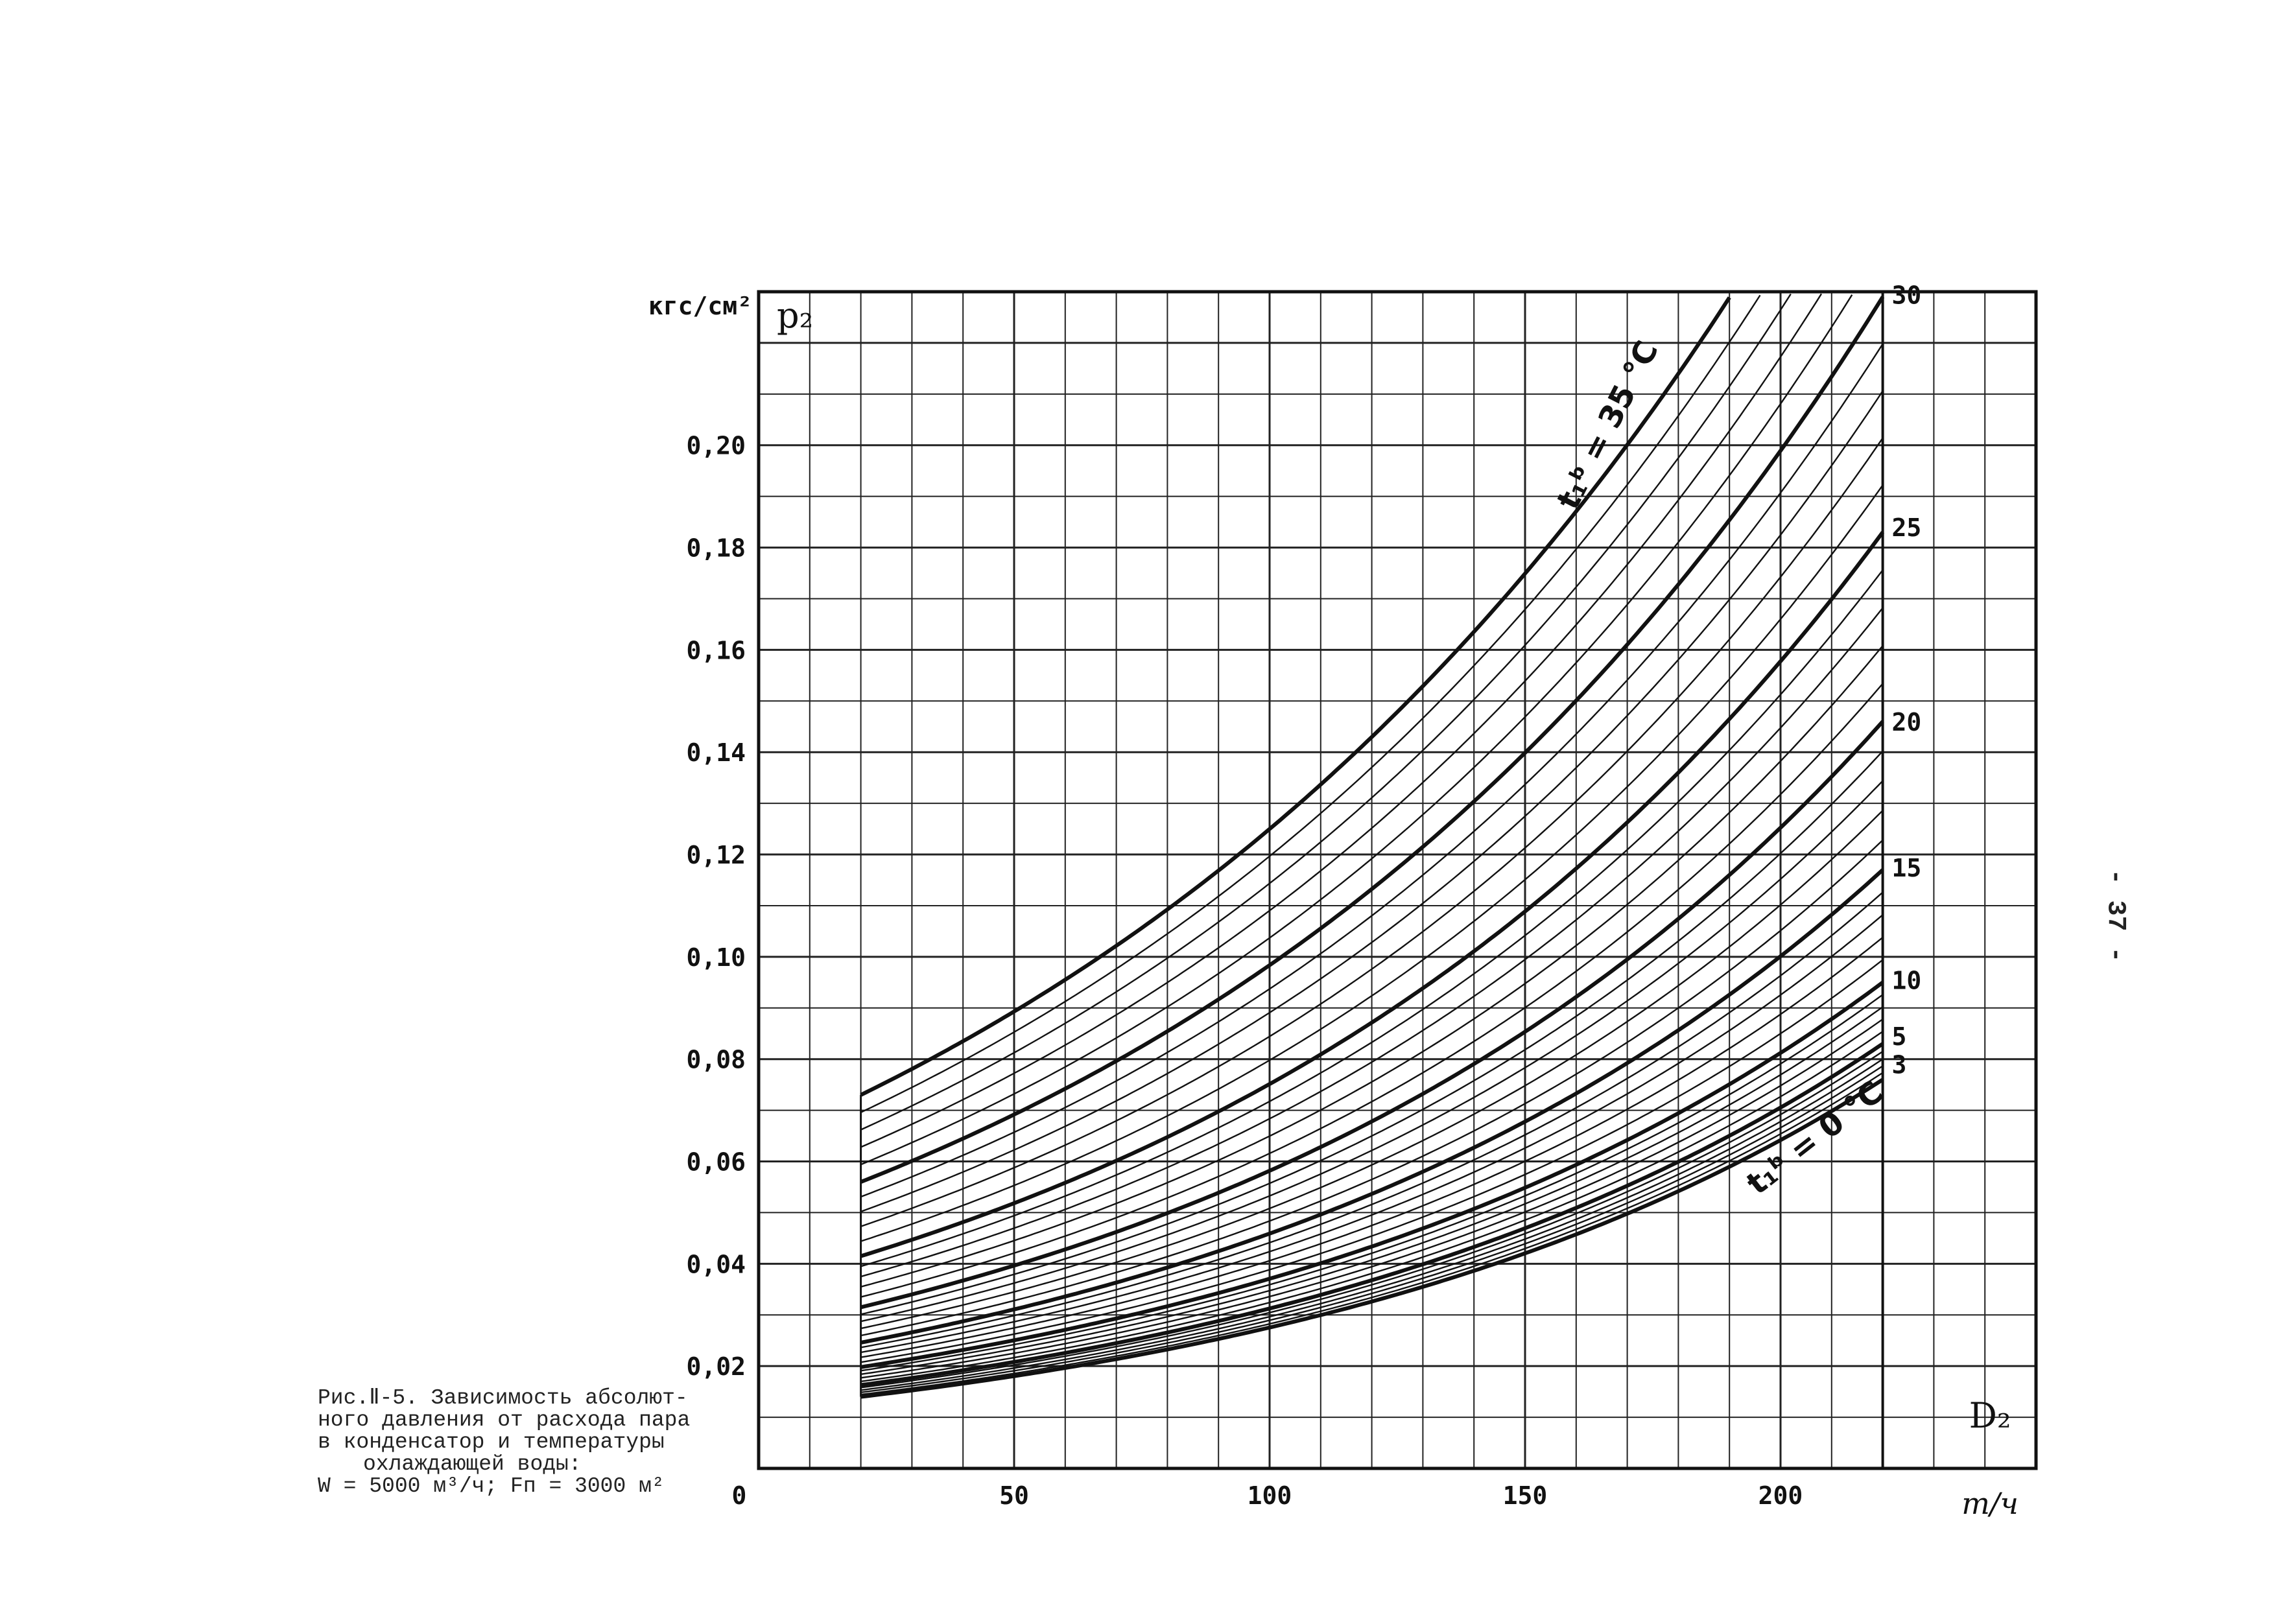  I want to click on curve-annotation: t₁ᵇ = 35 °C, so click(1608, 425).